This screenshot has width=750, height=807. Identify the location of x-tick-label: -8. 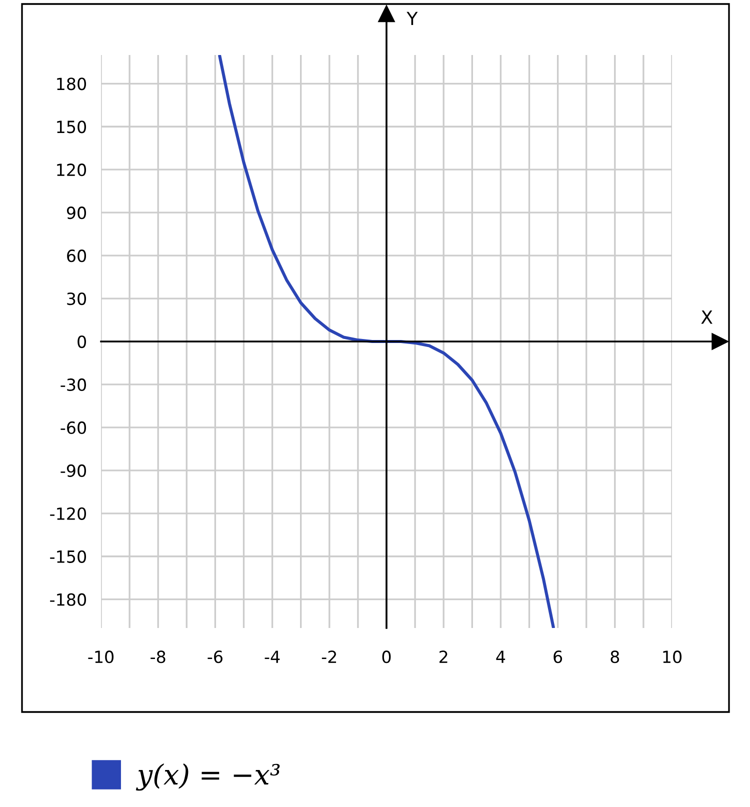
(158, 657).